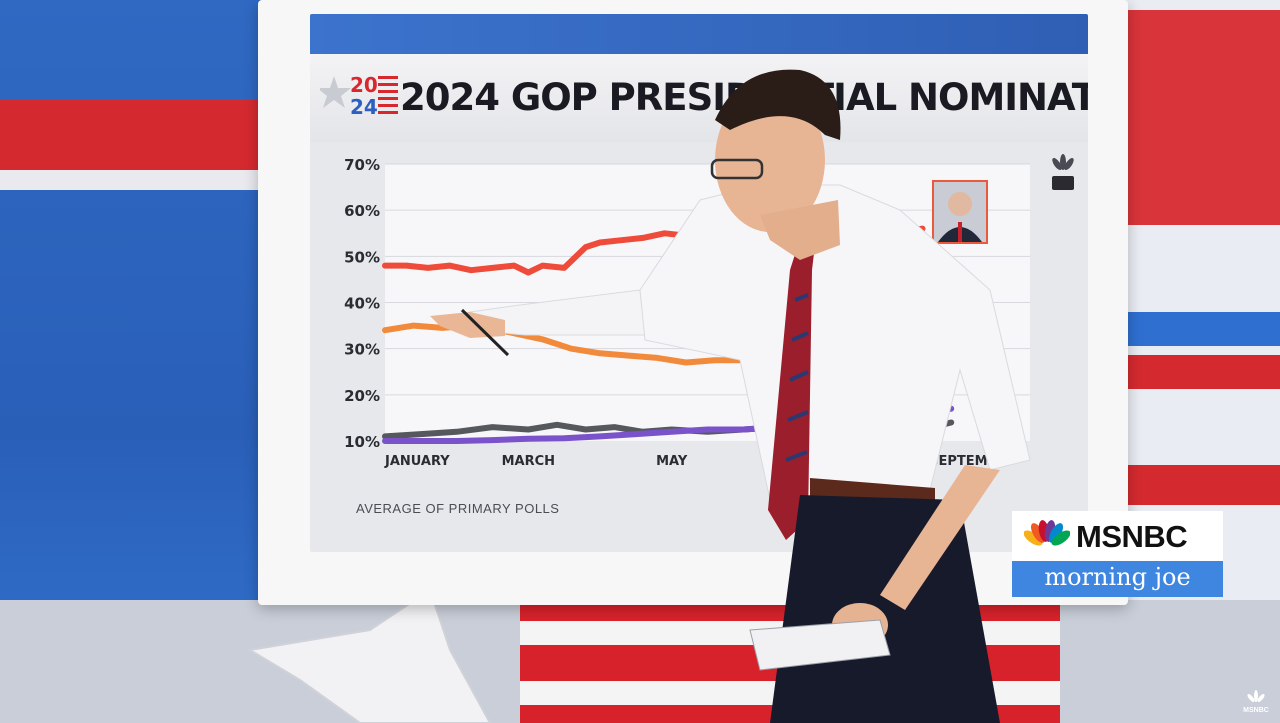  Describe the element at coordinates (1063, 172) in the screenshot. I see `nbc-peacock-icon` at that location.